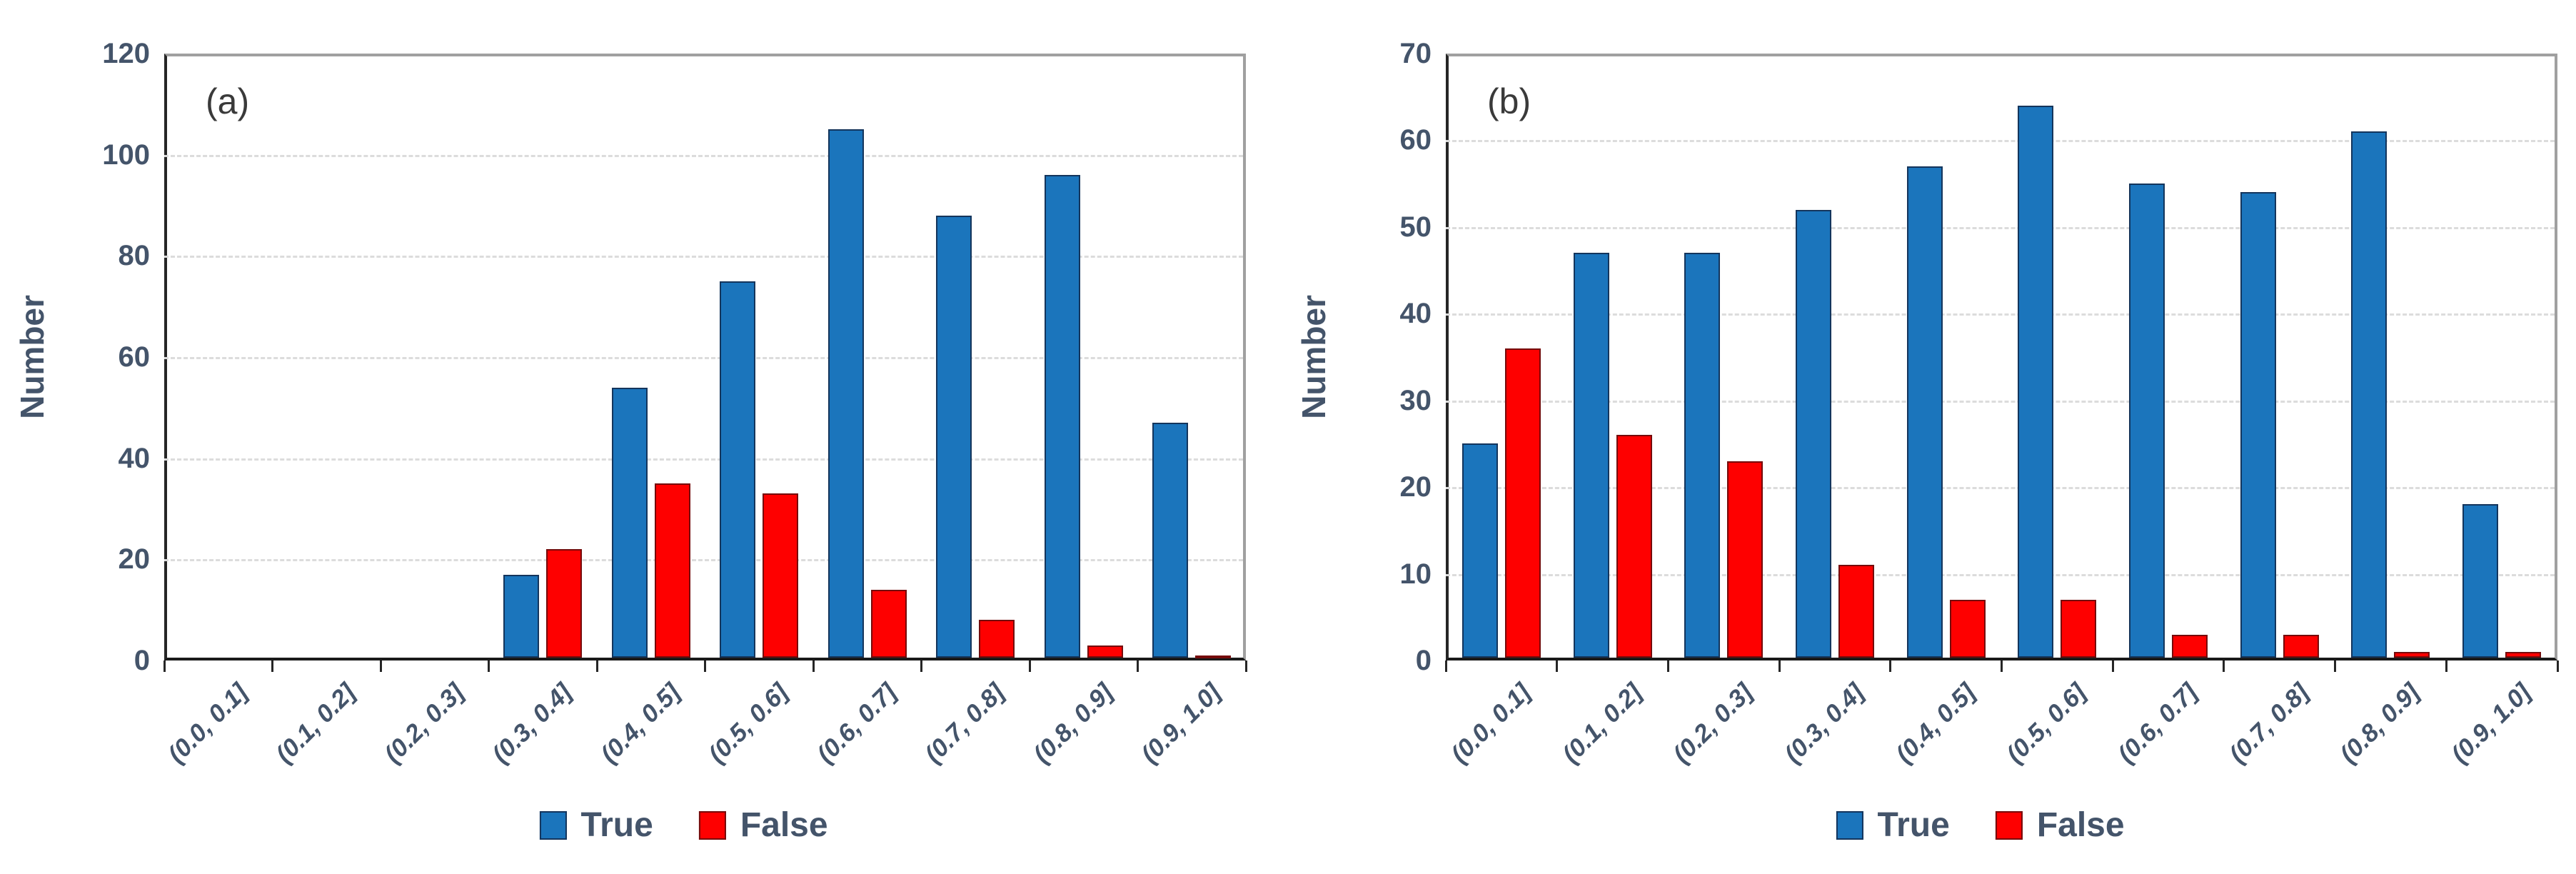 This screenshot has width=2576, height=874. What do you see at coordinates (134, 256) in the screenshot?
I see `y-tick-label: 80` at bounding box center [134, 256].